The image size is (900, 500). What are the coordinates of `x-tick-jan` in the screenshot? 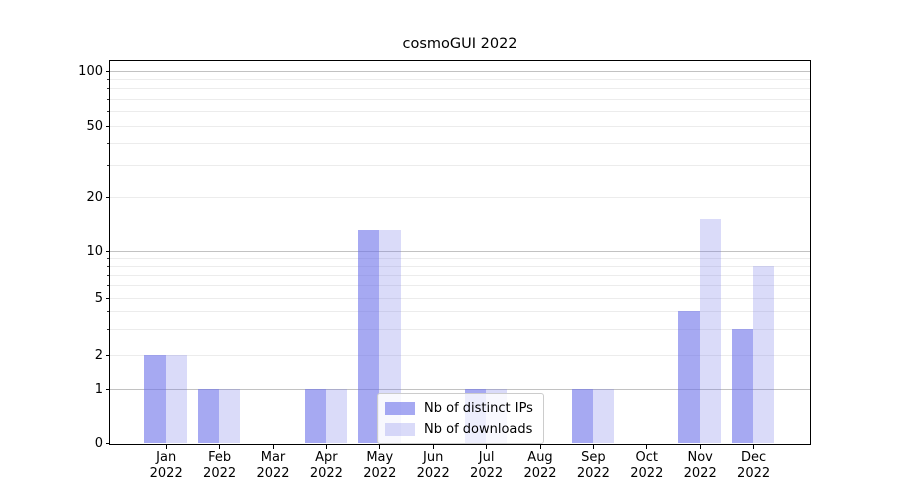 It's located at (166, 447).